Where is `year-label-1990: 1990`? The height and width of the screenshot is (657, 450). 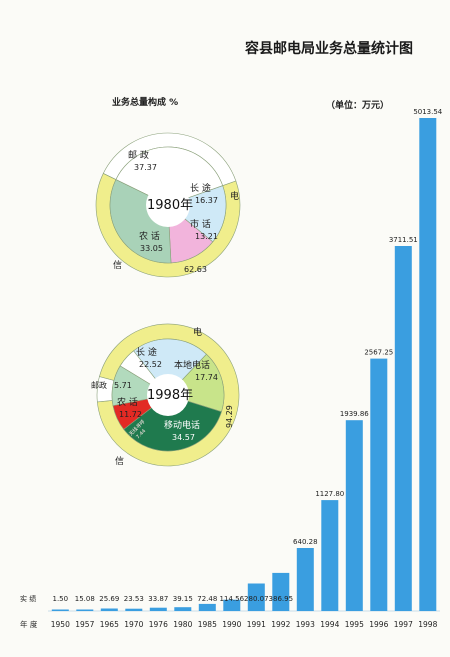
year-label-1990: 1990 is located at coordinates (231, 624).